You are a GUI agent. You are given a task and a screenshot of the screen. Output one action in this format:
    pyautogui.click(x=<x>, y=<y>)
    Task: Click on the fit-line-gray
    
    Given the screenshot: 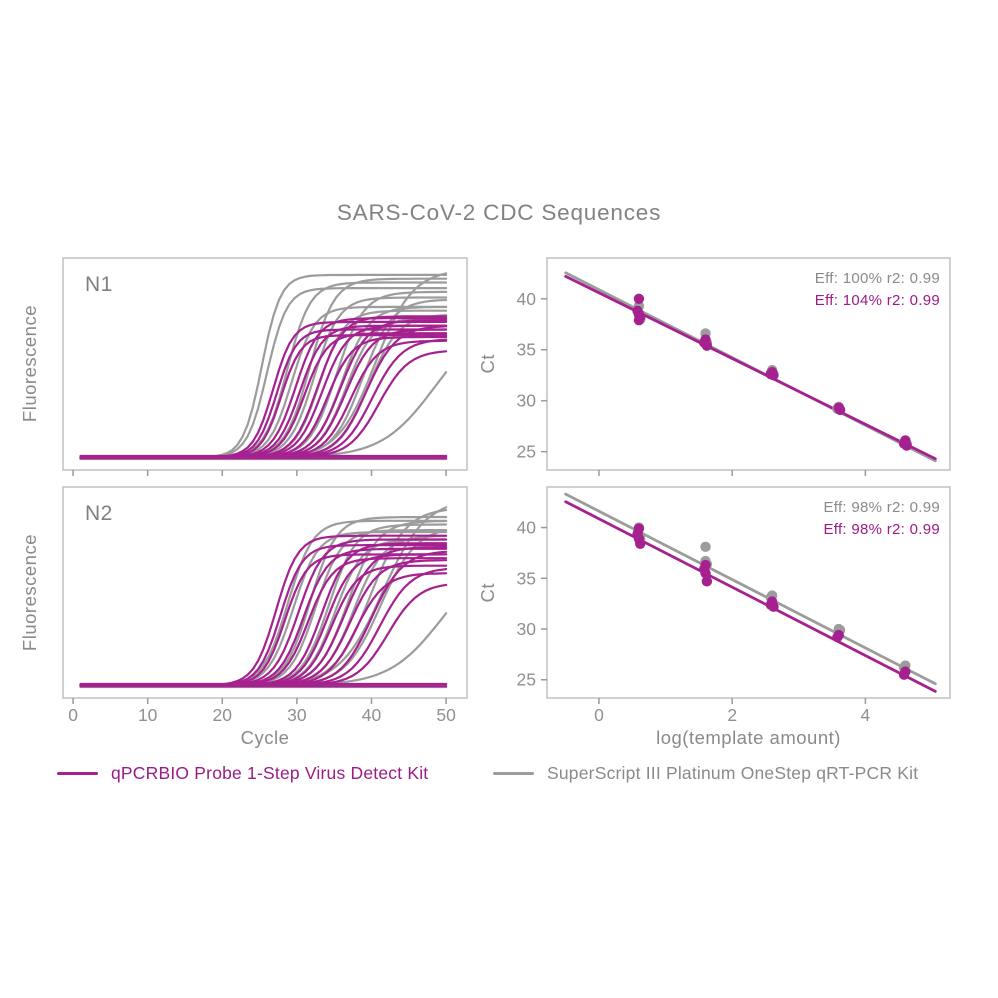 What is the action you would take?
    pyautogui.click(x=750, y=589)
    